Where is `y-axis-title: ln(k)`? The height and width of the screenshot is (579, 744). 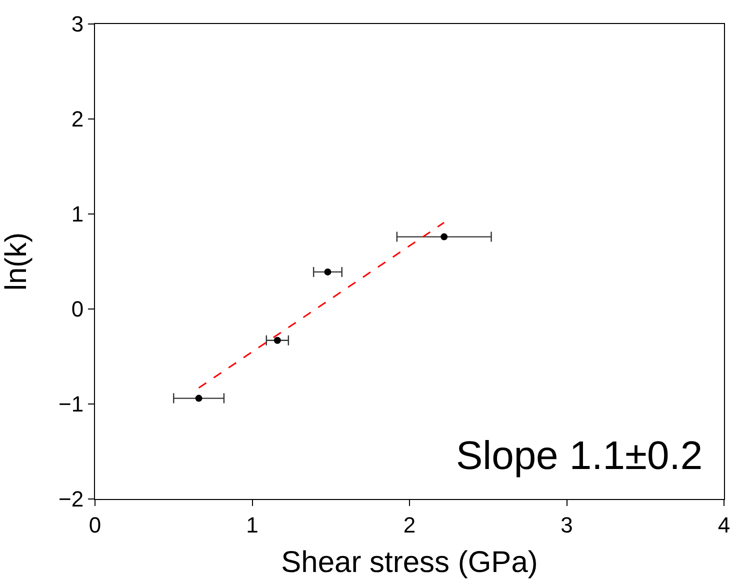
y-axis-title: ln(k) is located at coordinates (16, 261).